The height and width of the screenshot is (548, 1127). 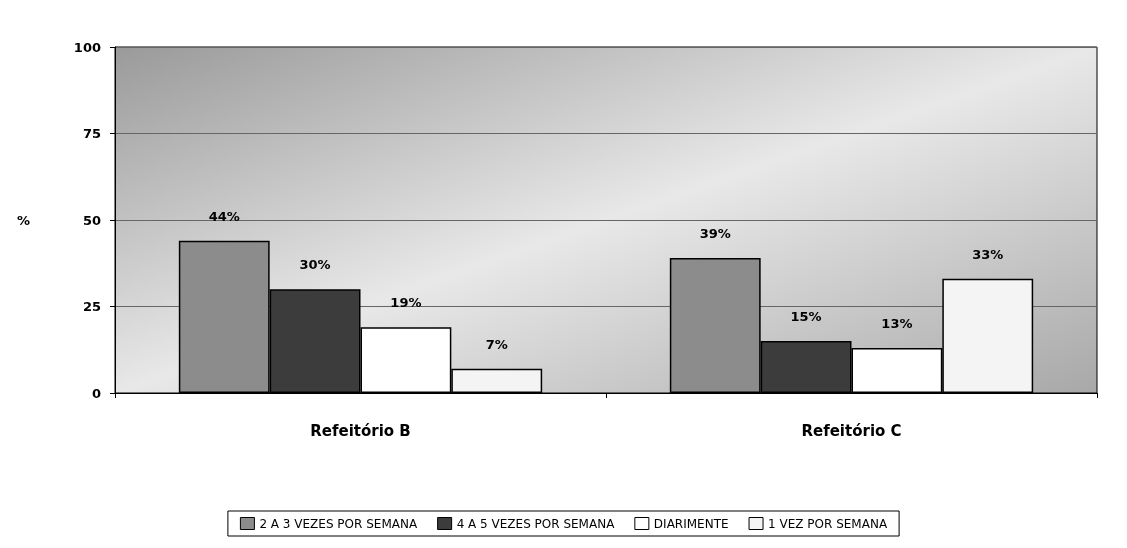 I want to click on y-tick-label: 100, so click(x=87, y=47).